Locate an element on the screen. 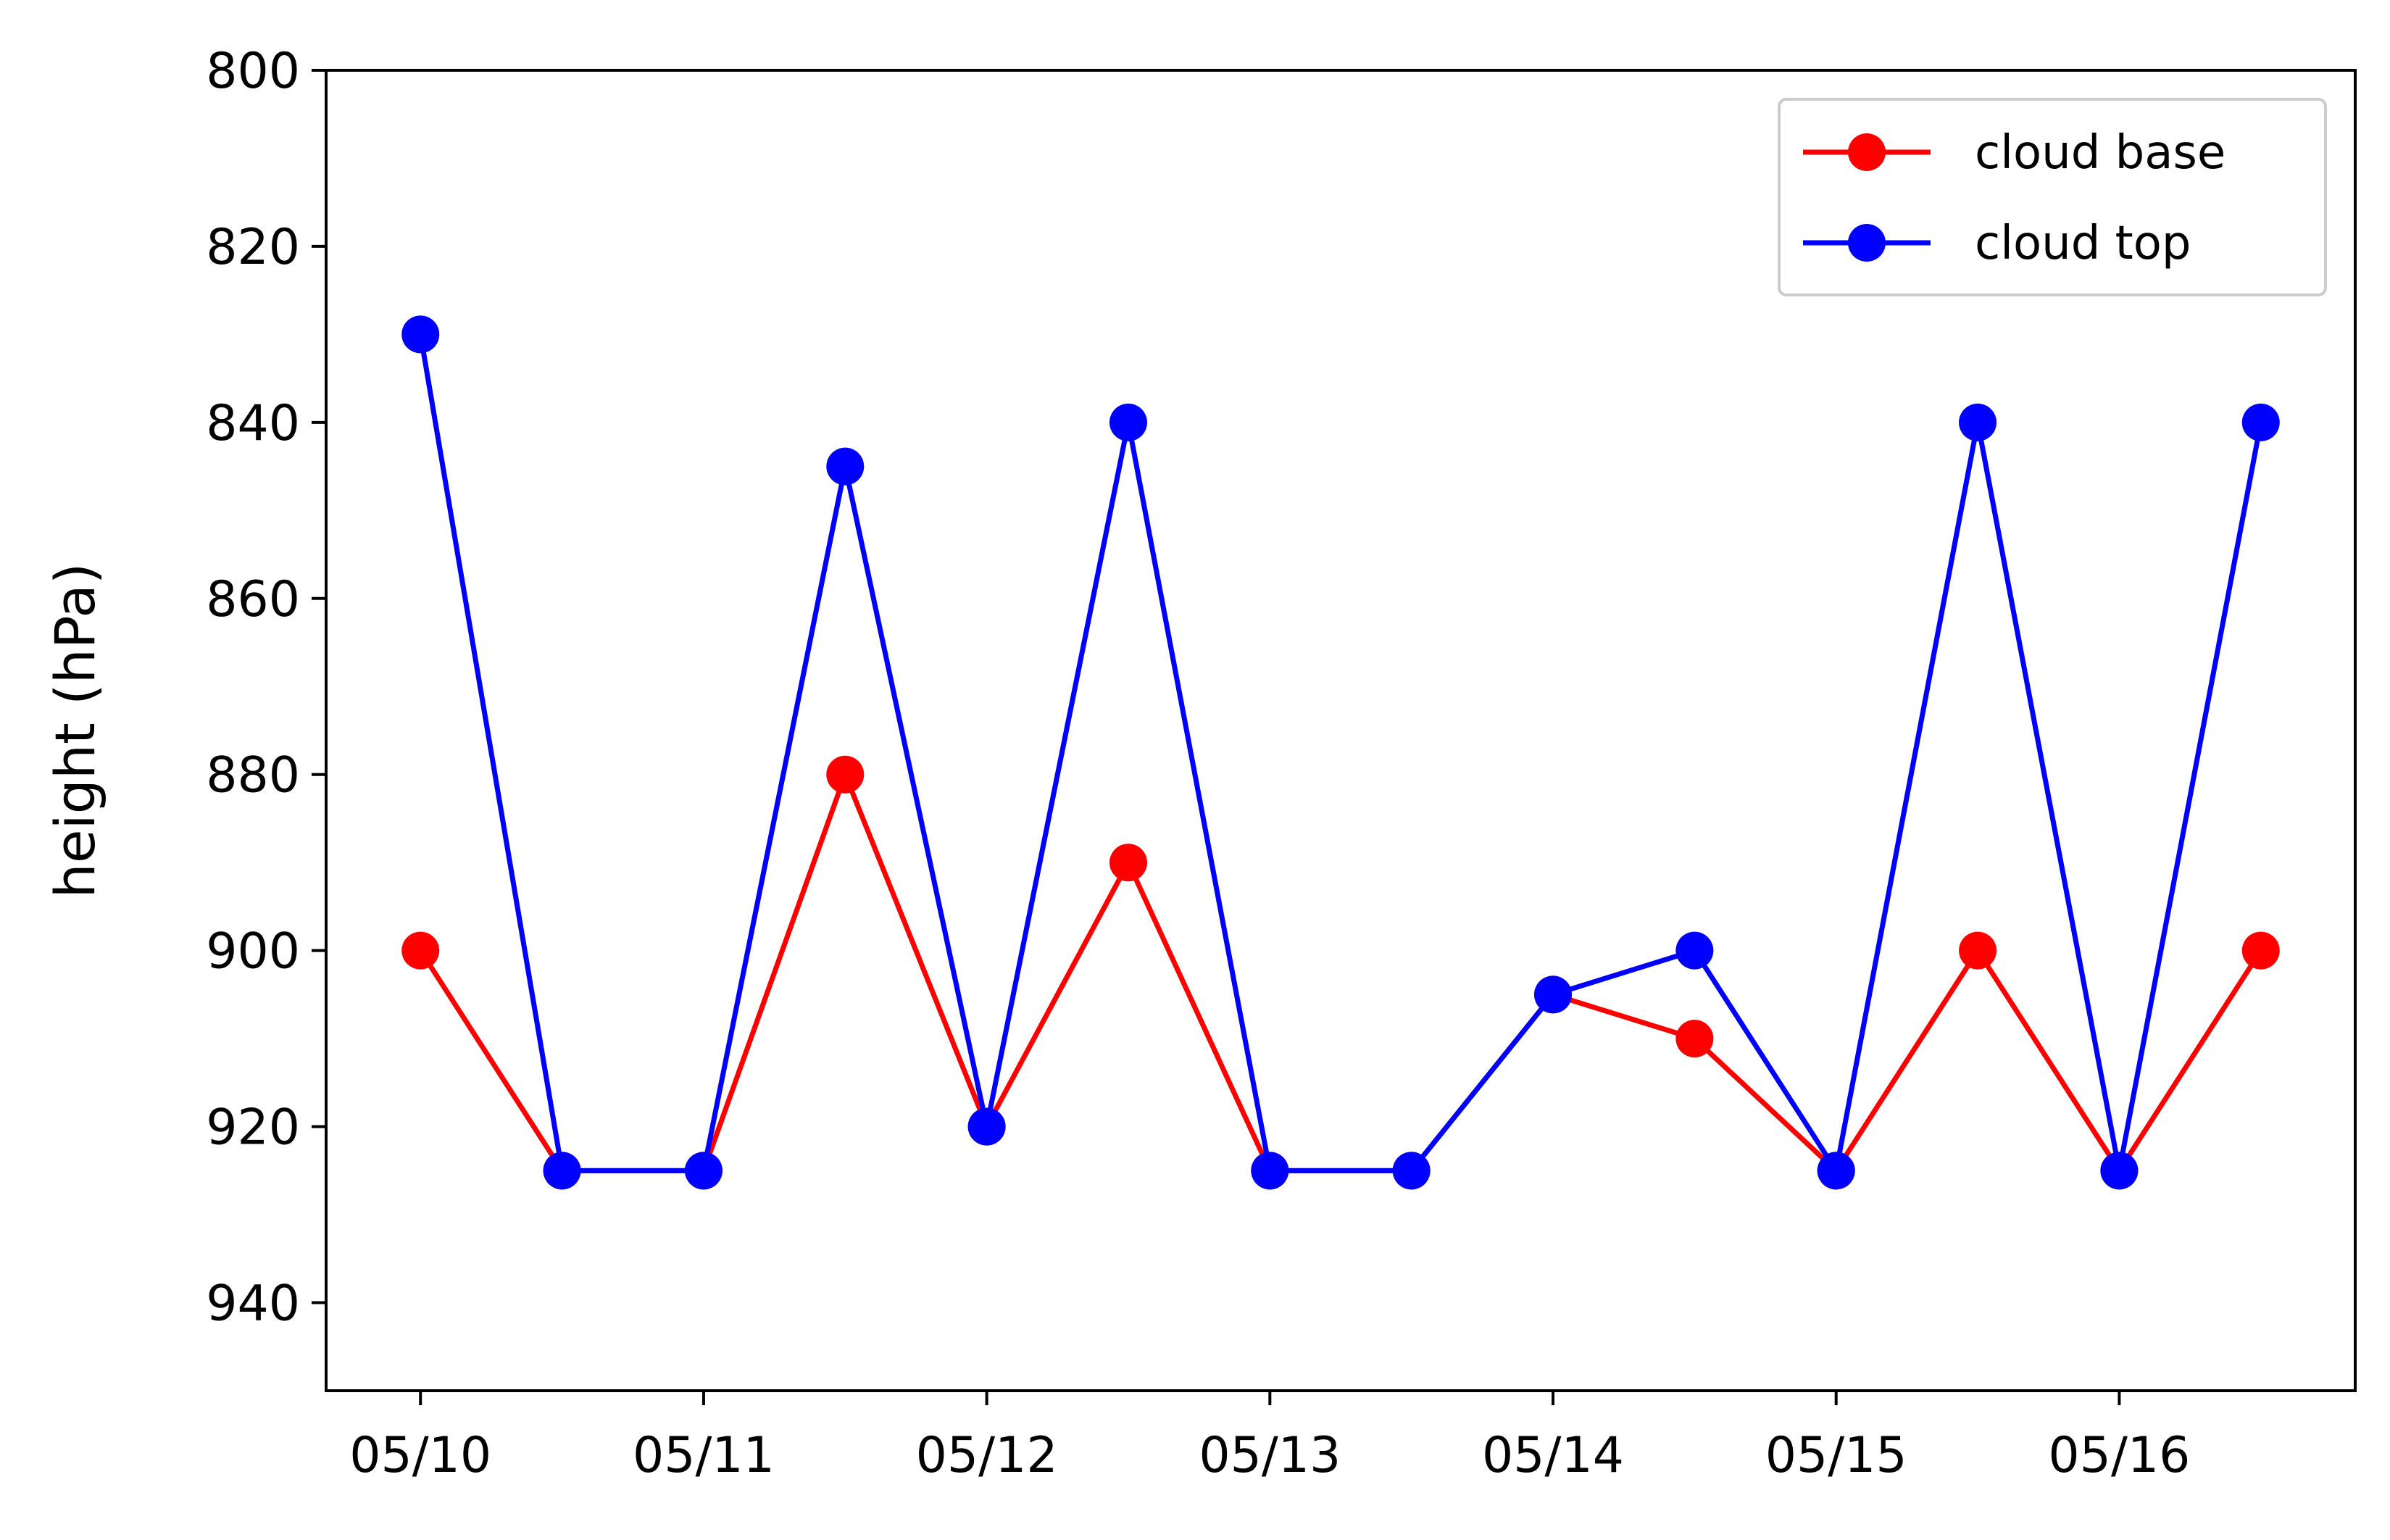 The image size is (2390, 1540). y-axis: 800 820 840 860 880 900 920 940 is located at coordinates (266, 688).